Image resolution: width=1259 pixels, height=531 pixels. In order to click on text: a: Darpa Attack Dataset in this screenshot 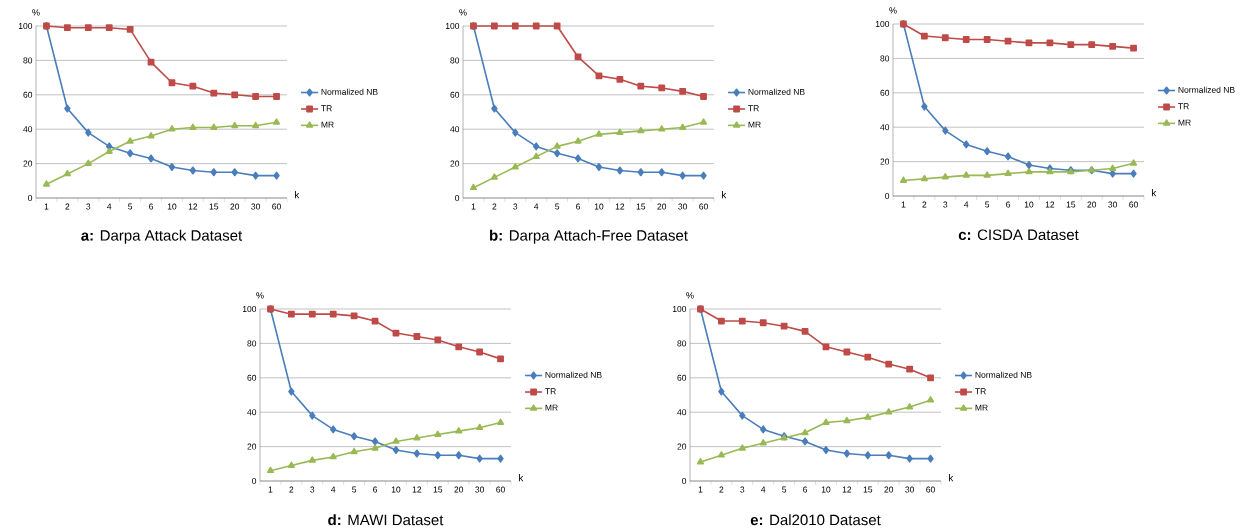, I will do `click(162, 236)`.